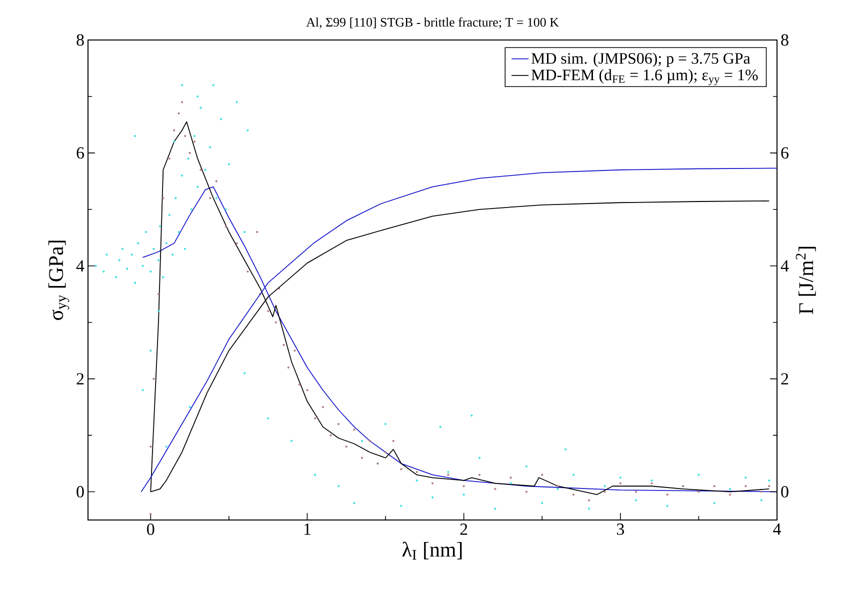 The image size is (851, 603). I want to click on y-tick-label: 0, so click(80, 492).